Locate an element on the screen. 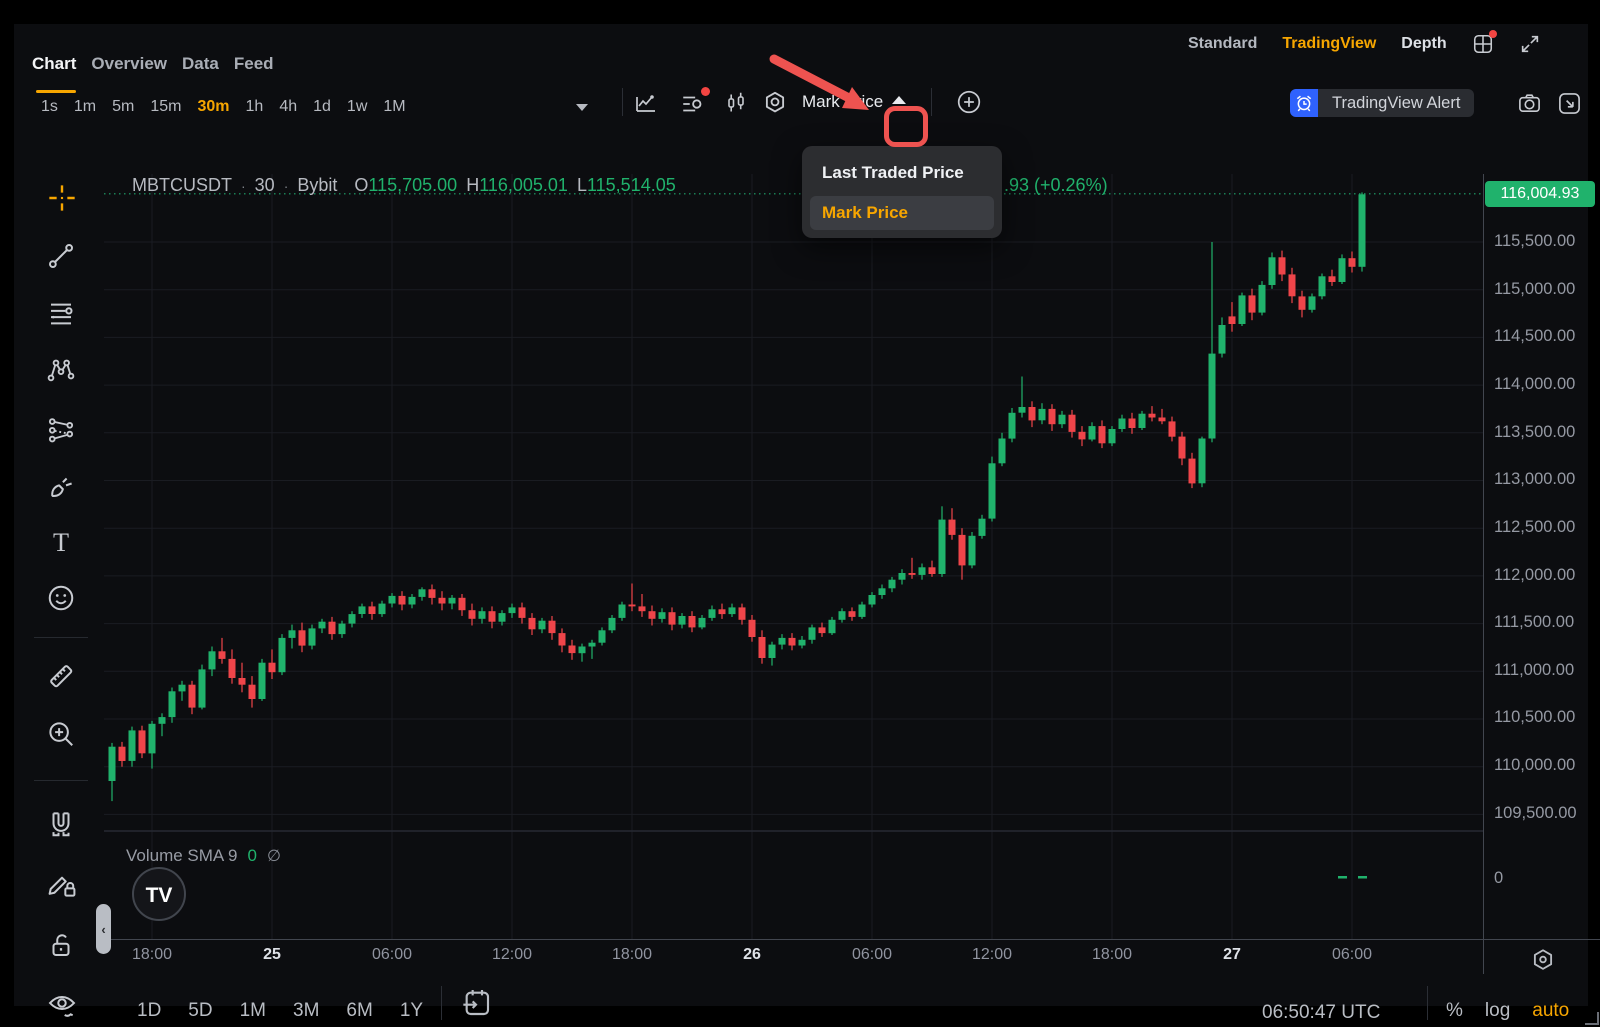 This screenshot has width=1600, height=1027. price-axis-label: 115,500.00 is located at coordinates (1535, 241).